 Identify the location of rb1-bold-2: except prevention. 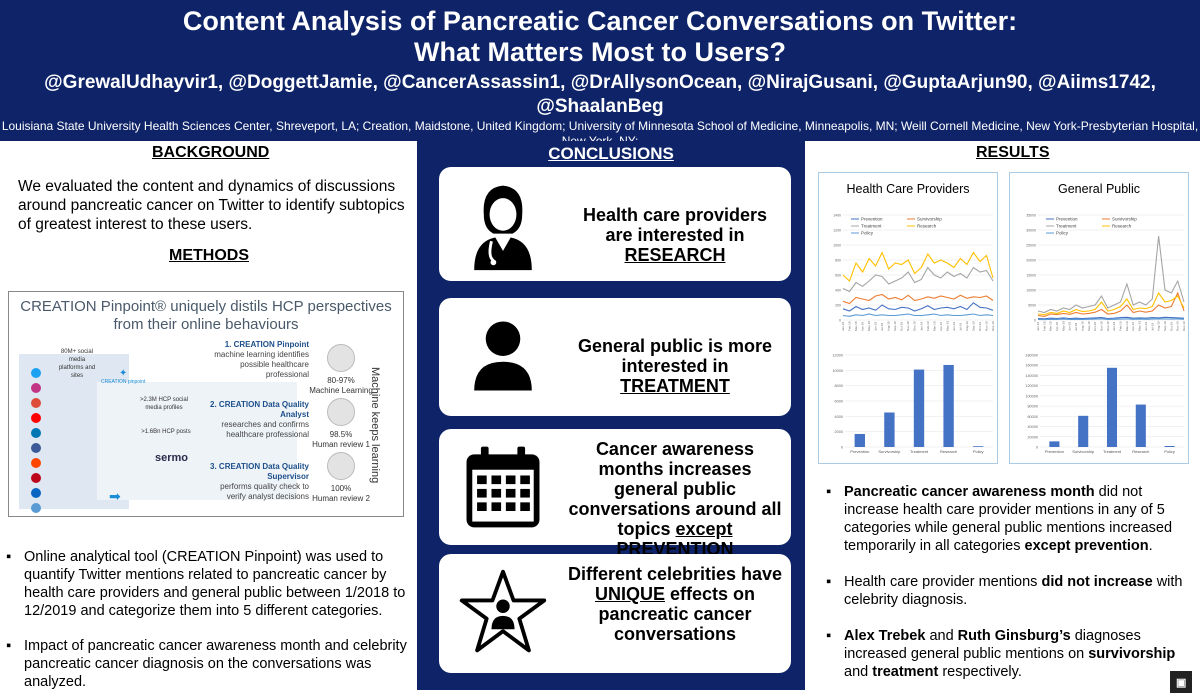
(1086, 546).